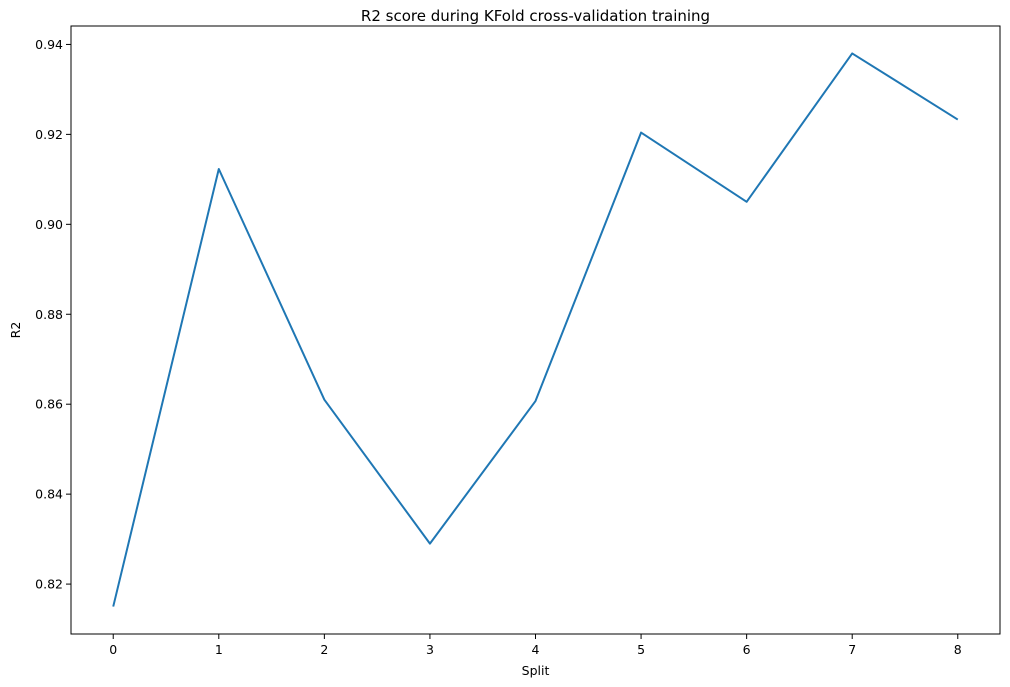 The width and height of the screenshot is (1010, 687). I want to click on y-tick-label: 0.86, so click(49, 404).